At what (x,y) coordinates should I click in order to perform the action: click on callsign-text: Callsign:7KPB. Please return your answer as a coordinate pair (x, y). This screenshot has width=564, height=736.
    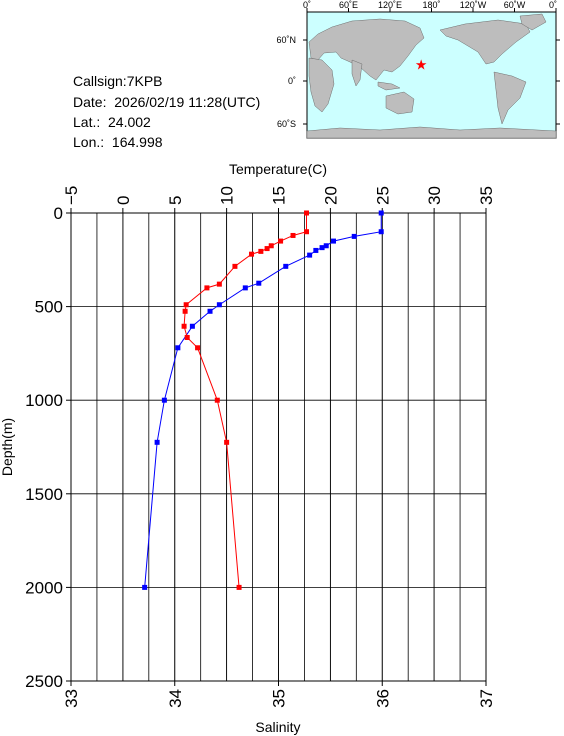
    Looking at the image, I should click on (118, 81).